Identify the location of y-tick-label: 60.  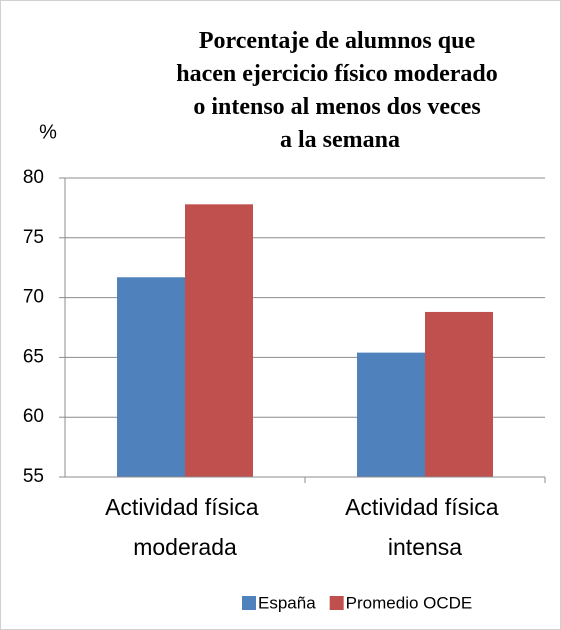
(33, 416).